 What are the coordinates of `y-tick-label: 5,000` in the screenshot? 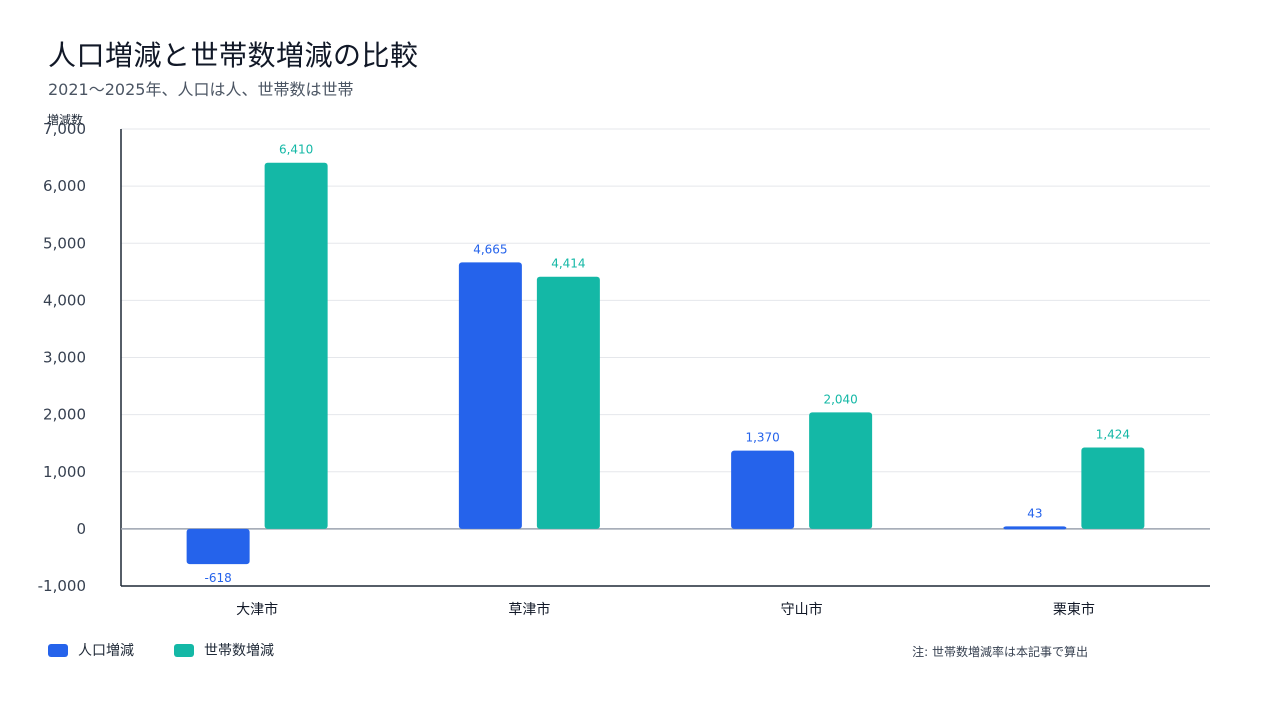 It's located at (64, 243).